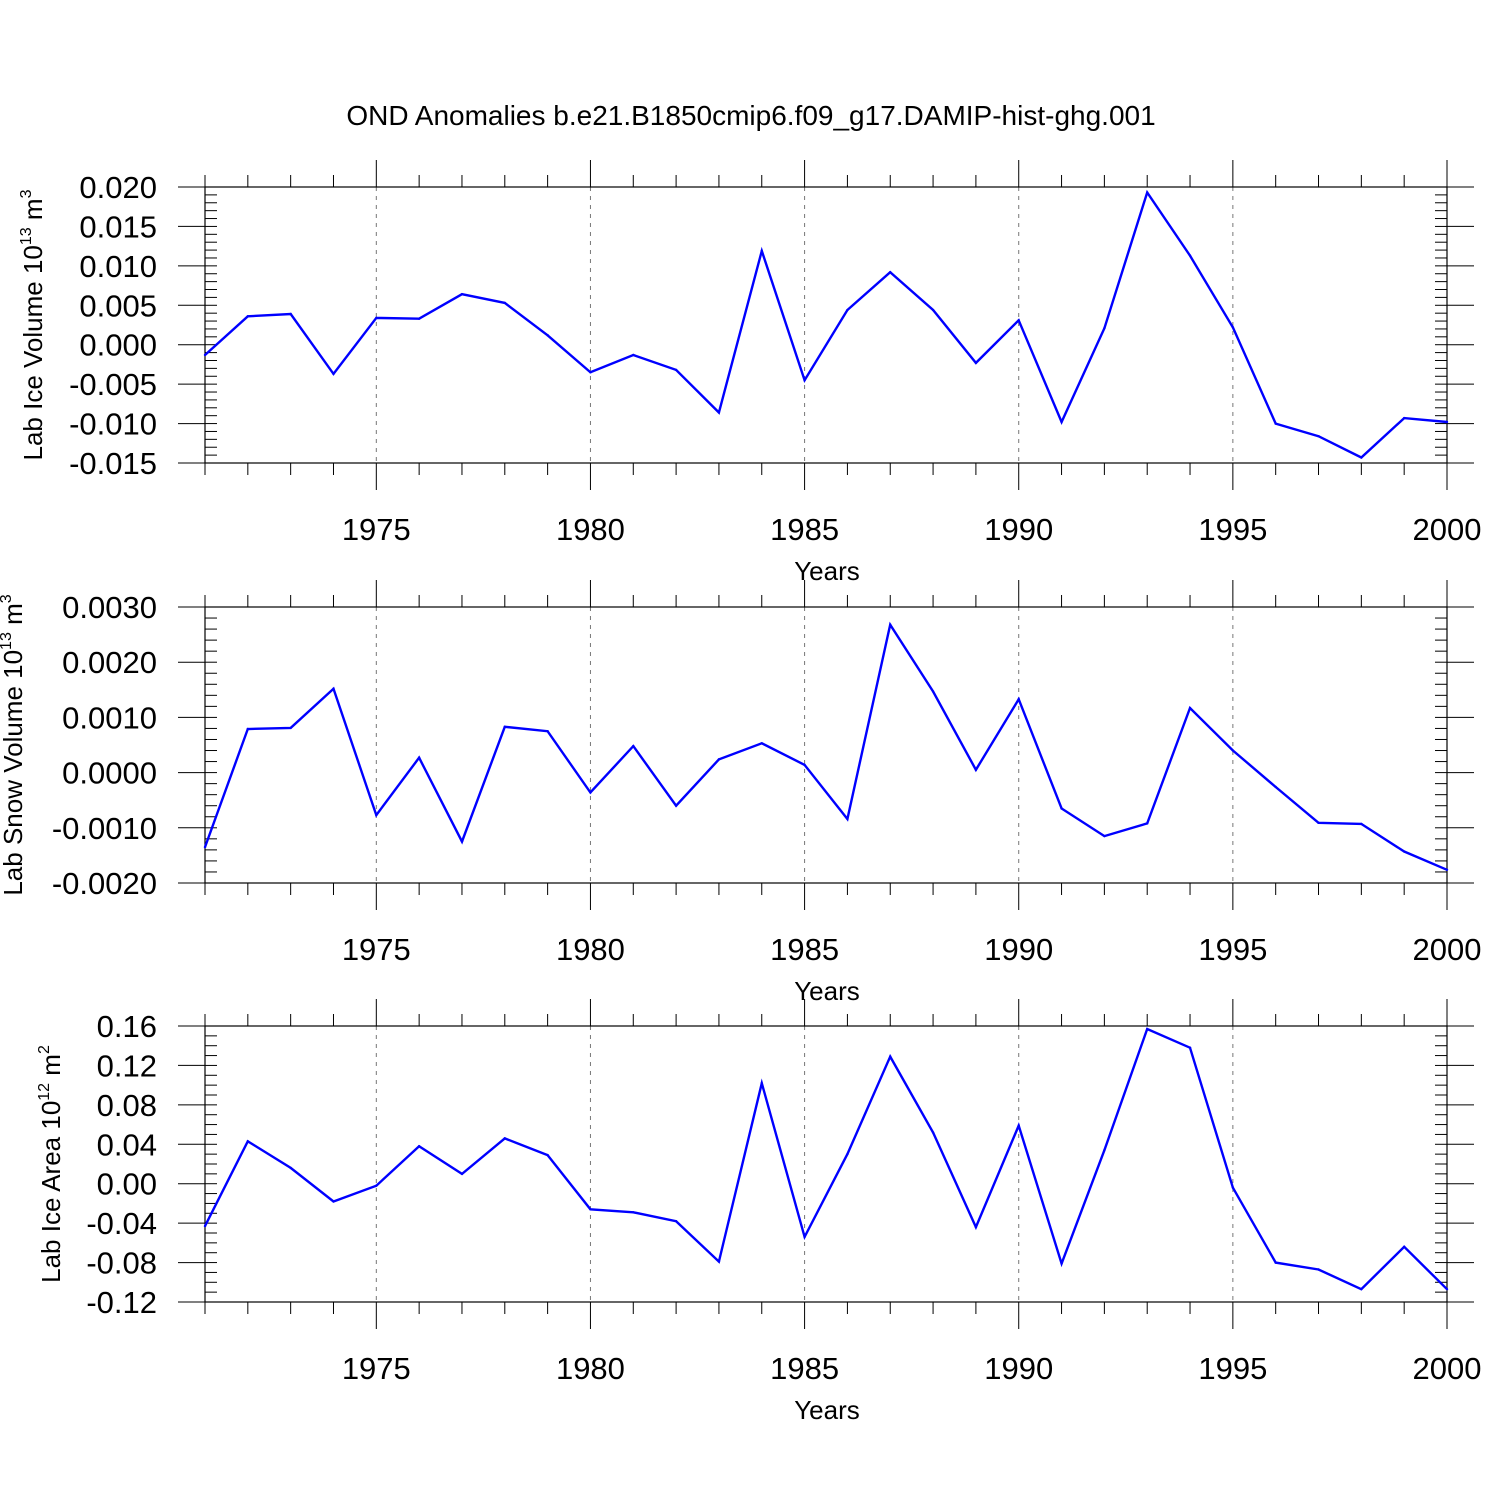 This screenshot has height=1500, width=1500. What do you see at coordinates (104, 883) in the screenshot?
I see `y-tick-label: -0.0020` at bounding box center [104, 883].